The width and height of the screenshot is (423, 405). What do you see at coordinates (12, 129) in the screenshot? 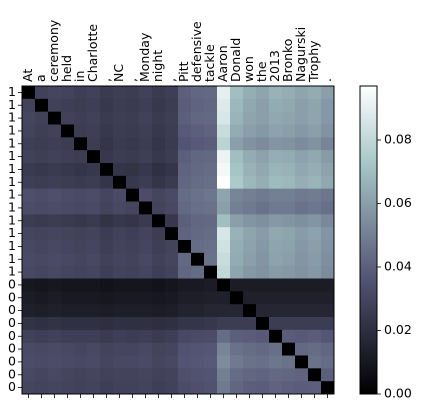
I see `y-tick-label: 1` at bounding box center [12, 129].